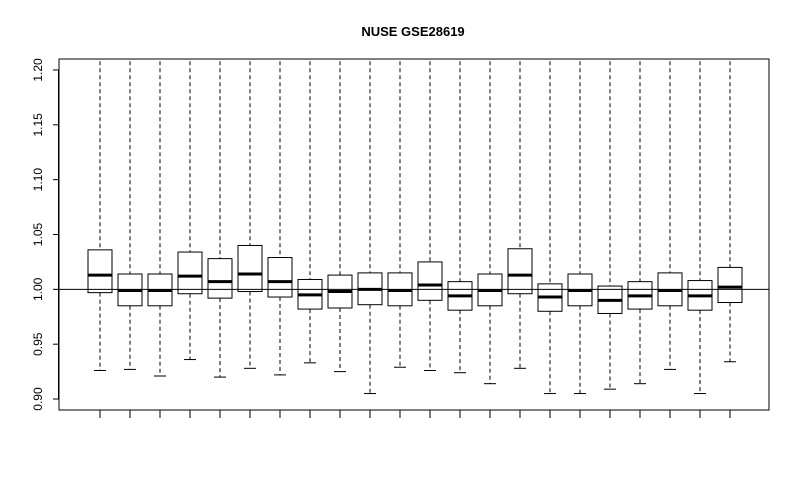 This screenshot has height=484, width=800. What do you see at coordinates (415, 414) in the screenshot?
I see `x-axis` at bounding box center [415, 414].